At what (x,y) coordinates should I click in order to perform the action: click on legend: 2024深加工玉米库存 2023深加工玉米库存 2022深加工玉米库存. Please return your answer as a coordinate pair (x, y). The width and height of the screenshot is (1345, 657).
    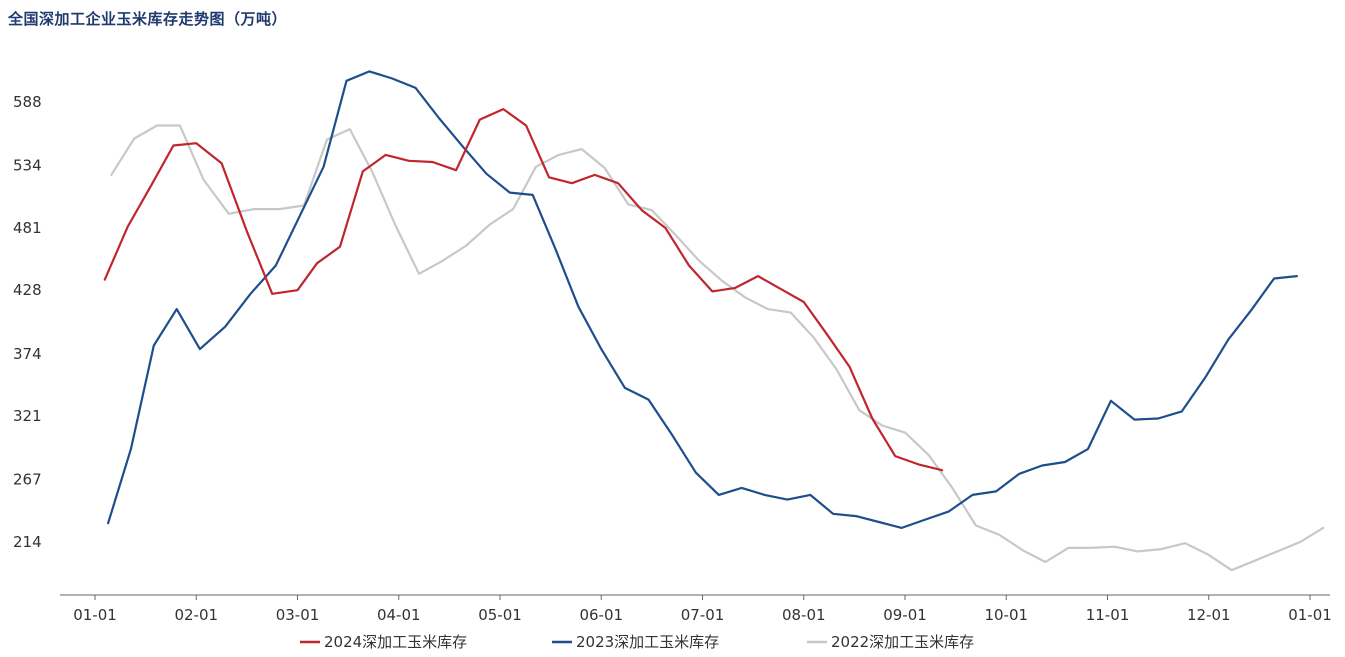
    Looking at the image, I should click on (637, 642).